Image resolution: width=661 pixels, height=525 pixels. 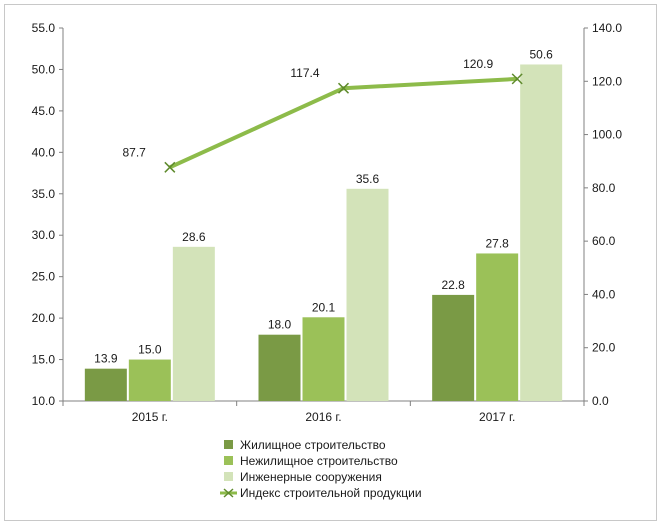 What do you see at coordinates (453, 285) in the screenshot?
I see `bar-data-label: 22.8` at bounding box center [453, 285].